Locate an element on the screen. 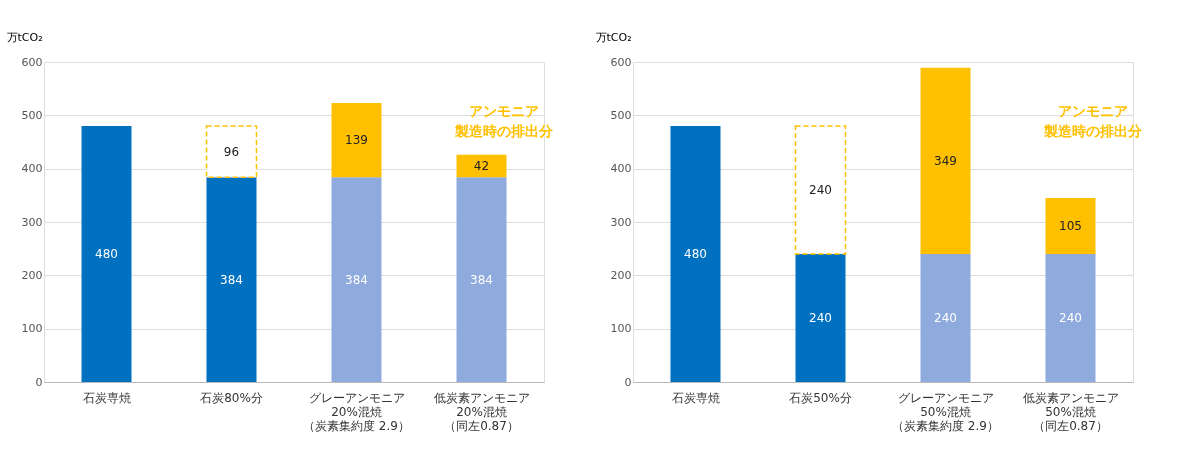 This screenshot has width=1192, height=462. data-label: 96 is located at coordinates (231, 151).